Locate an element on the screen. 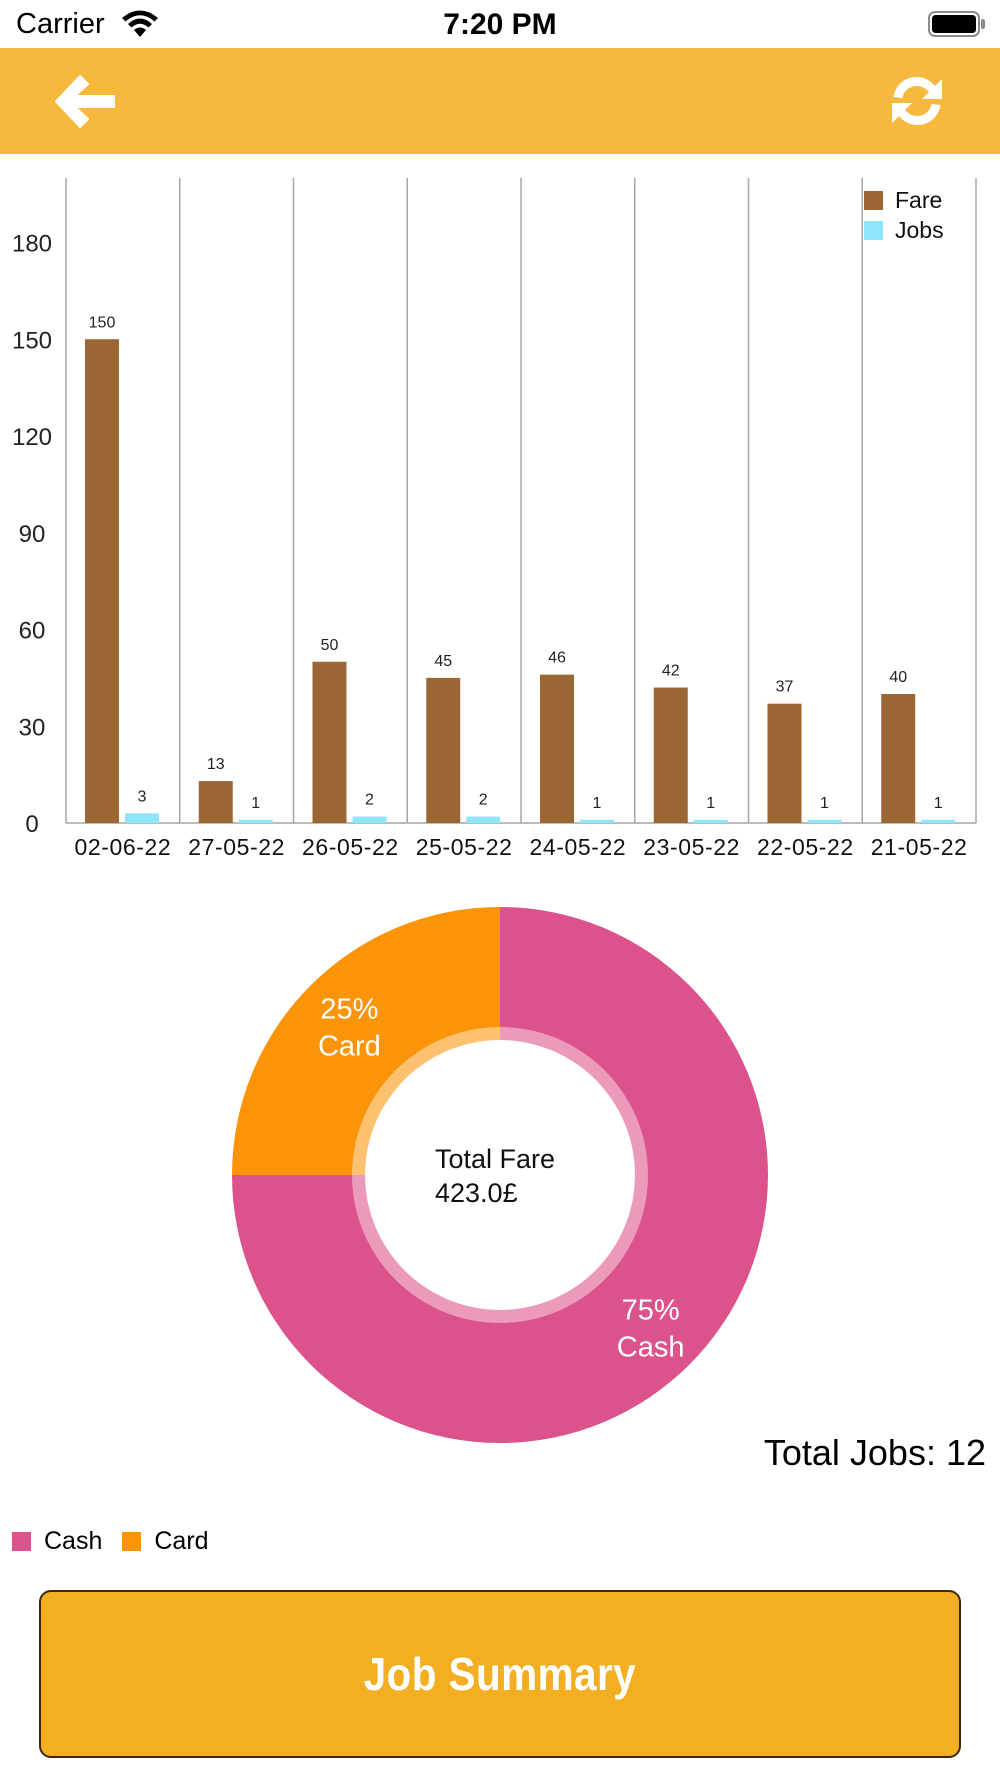 This screenshot has width=1000, height=1778. refresh-icon is located at coordinates (917, 101).